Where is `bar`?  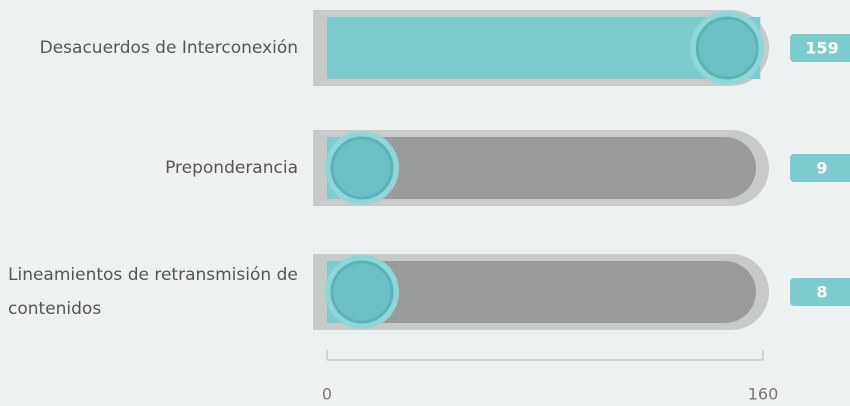
bar is located at coordinates (544, 48).